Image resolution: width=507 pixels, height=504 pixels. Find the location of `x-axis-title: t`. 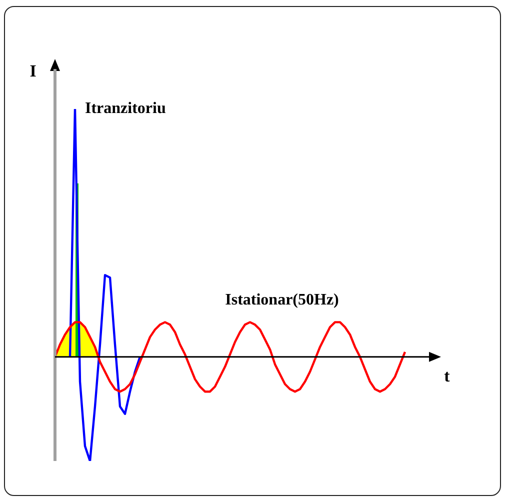

x-axis-title: t is located at coordinates (447, 376).